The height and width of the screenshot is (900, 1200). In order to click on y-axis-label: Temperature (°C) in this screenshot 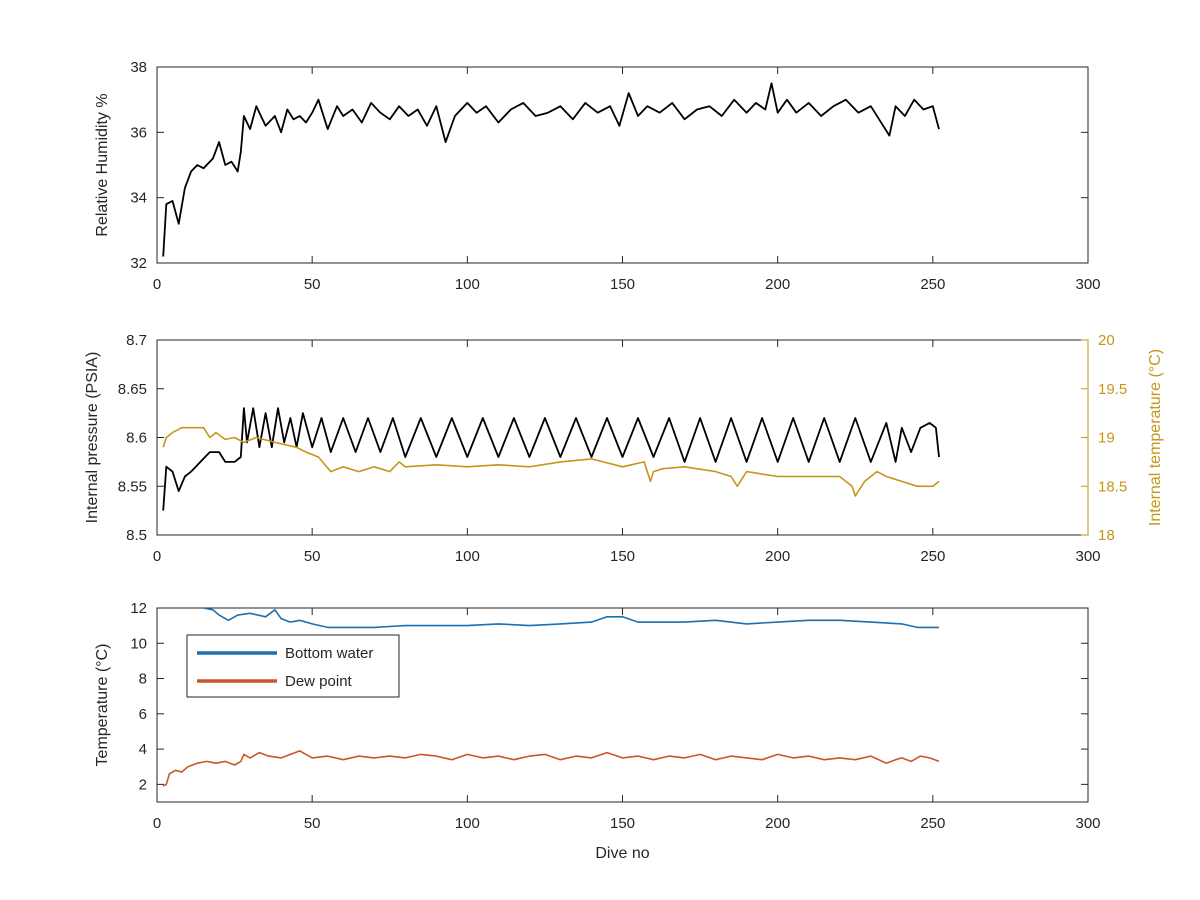, I will do `click(102, 705)`.